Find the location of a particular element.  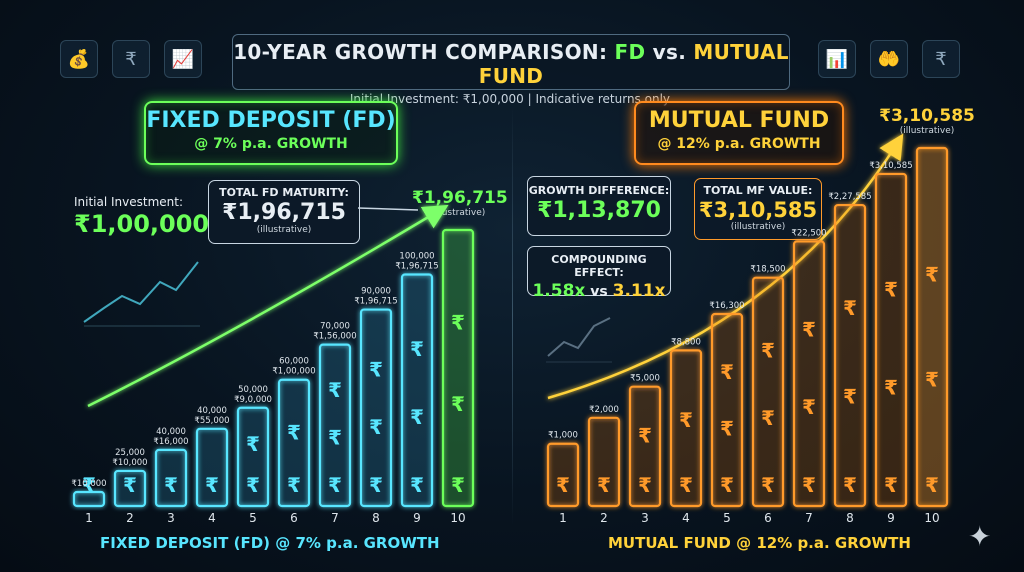

mf-top-value-text: ₹3,10,585 is located at coordinates (927, 116).